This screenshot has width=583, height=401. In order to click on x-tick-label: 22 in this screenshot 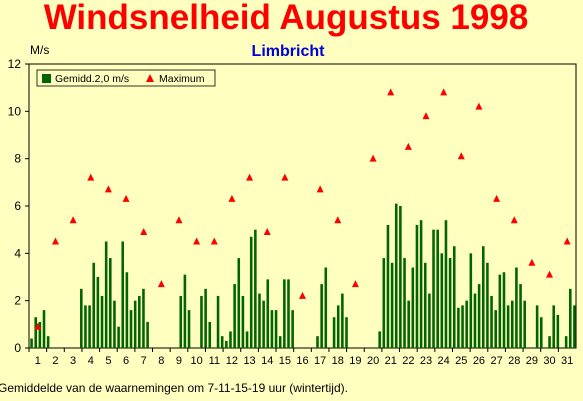, I will do `click(408, 361)`.